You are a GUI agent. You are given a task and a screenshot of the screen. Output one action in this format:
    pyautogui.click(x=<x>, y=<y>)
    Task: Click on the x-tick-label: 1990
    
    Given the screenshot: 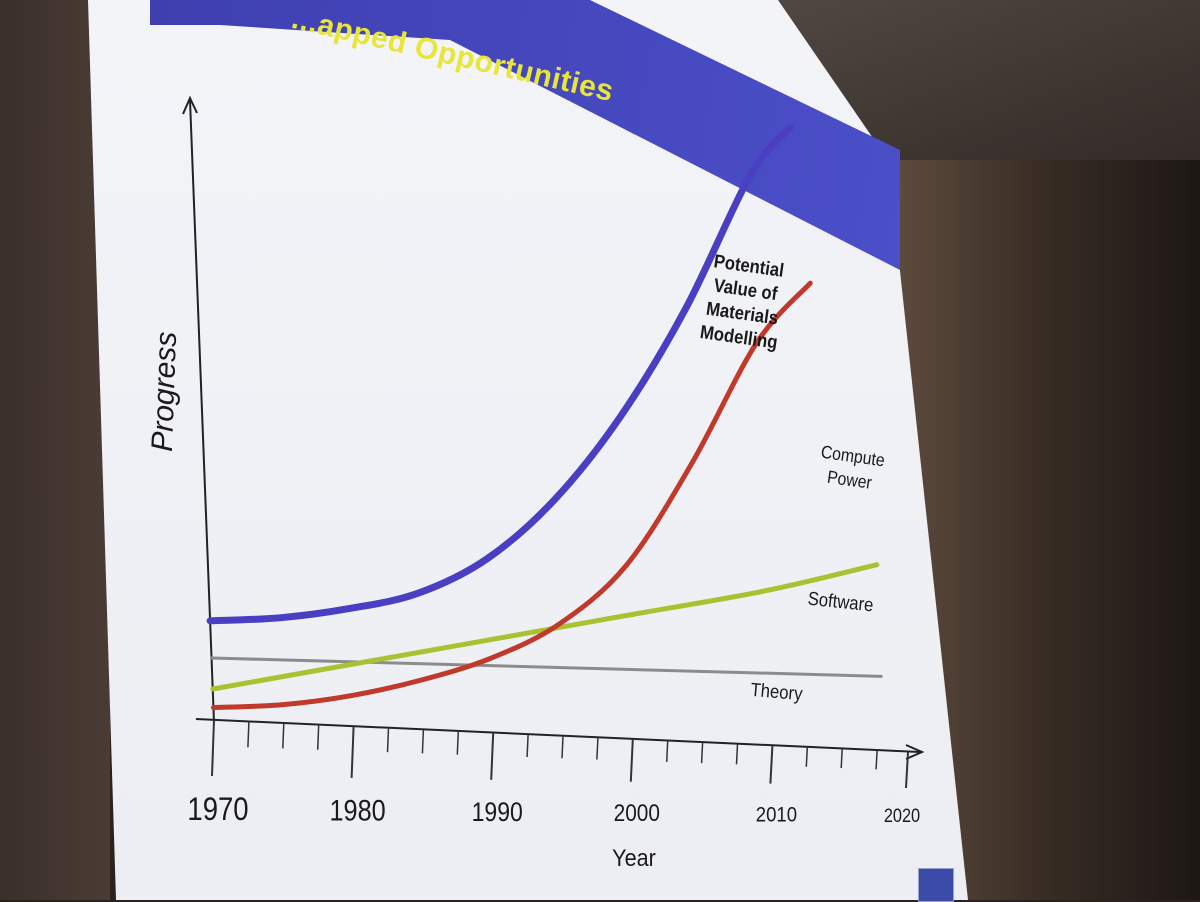 What is the action you would take?
    pyautogui.click(x=497, y=812)
    